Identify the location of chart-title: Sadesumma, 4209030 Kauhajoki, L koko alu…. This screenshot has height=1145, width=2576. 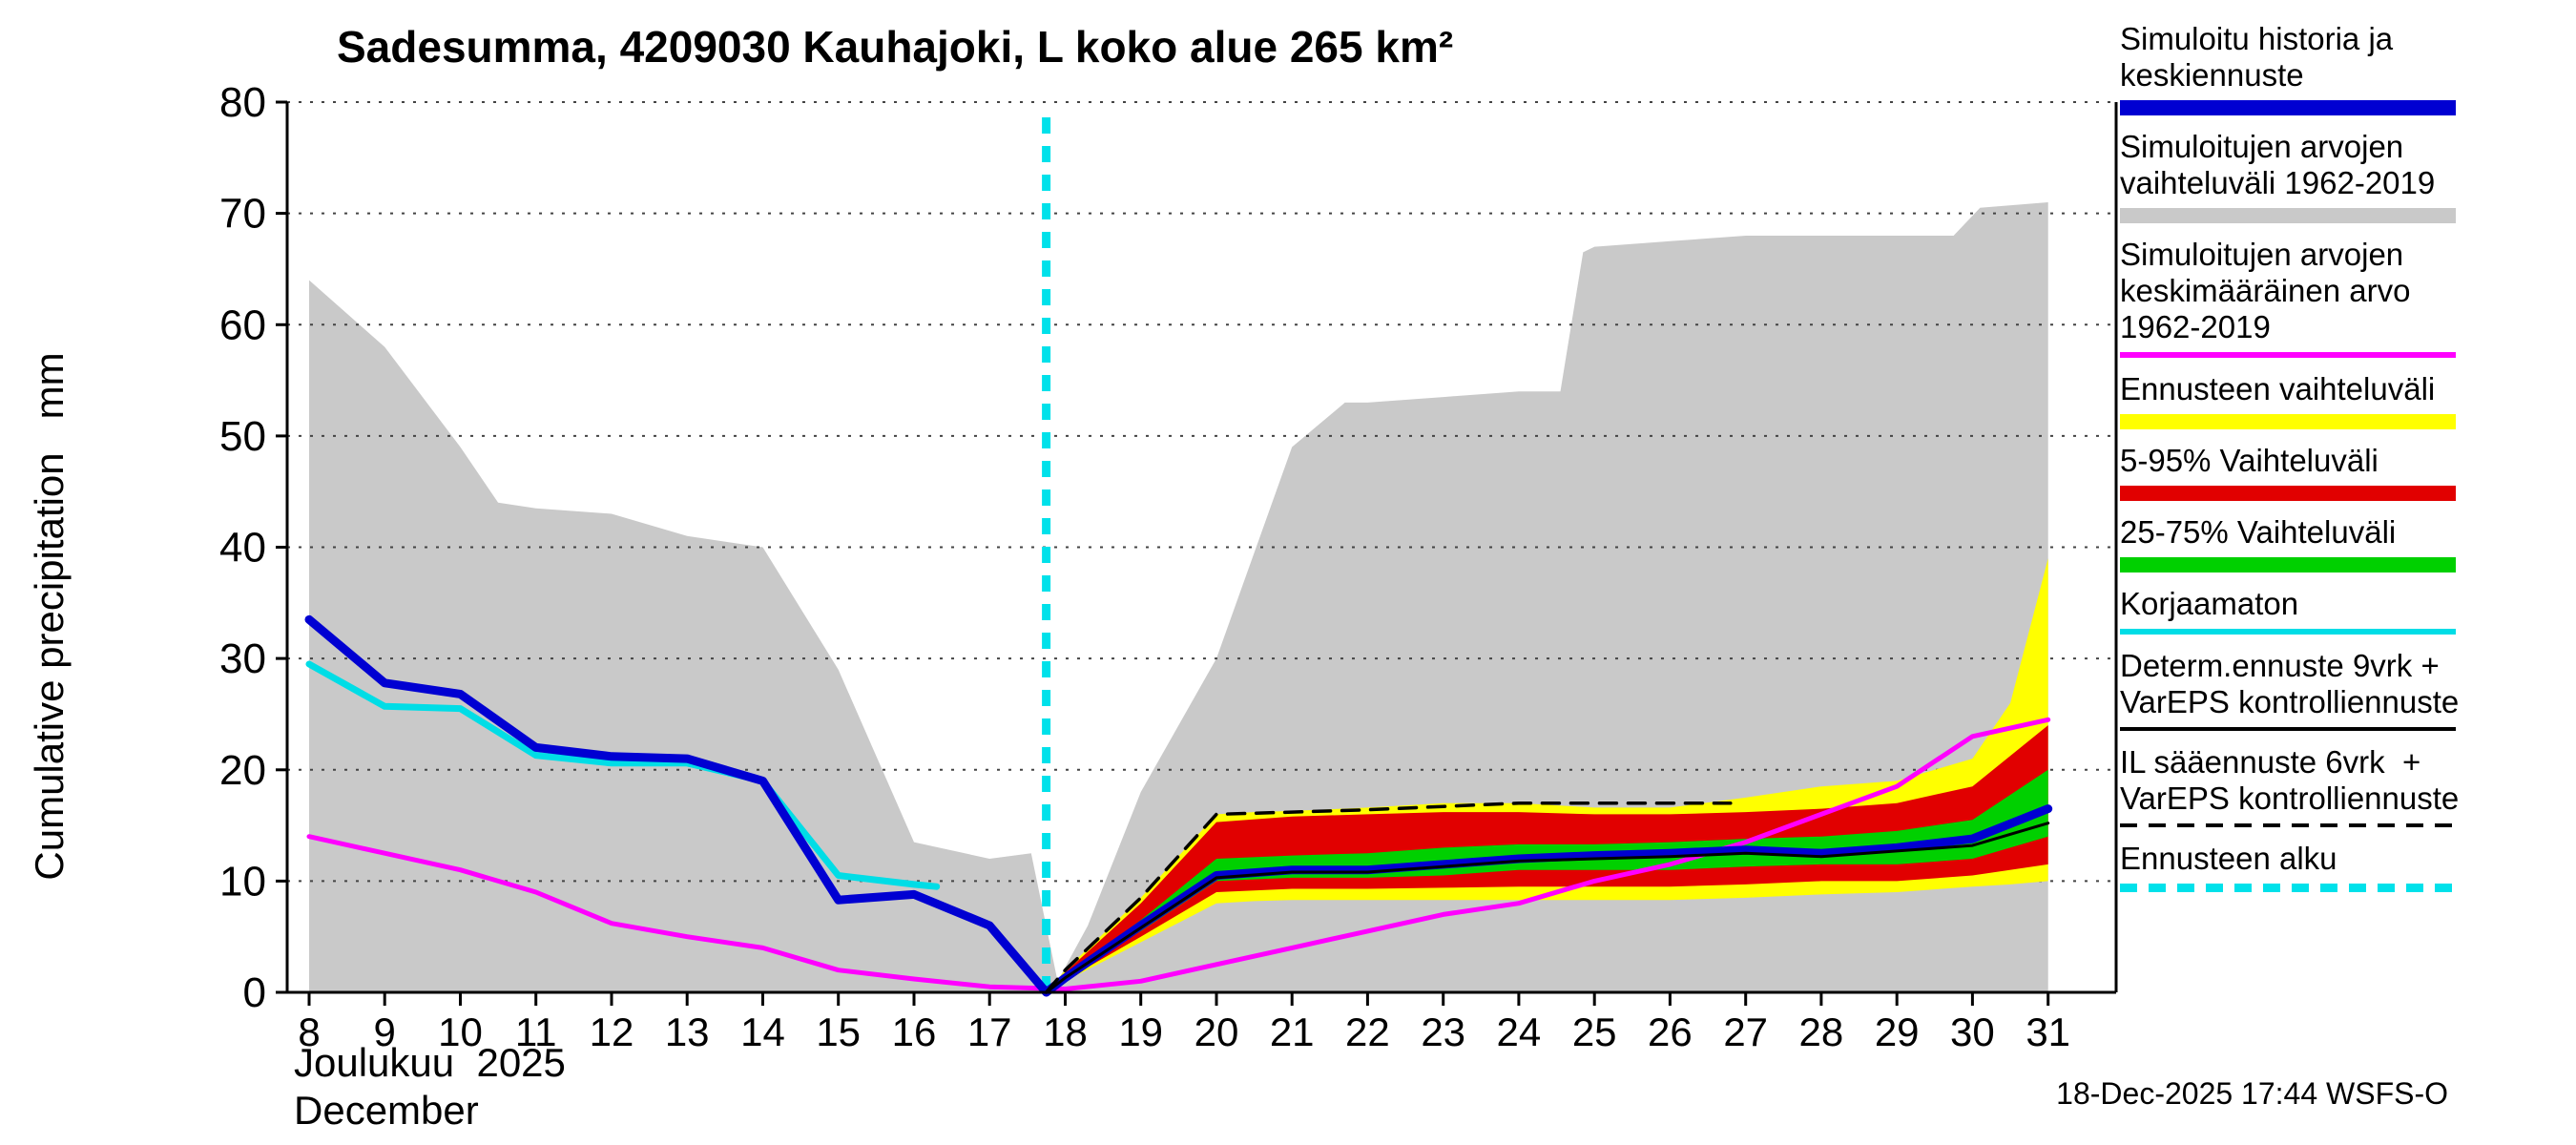
(895, 47).